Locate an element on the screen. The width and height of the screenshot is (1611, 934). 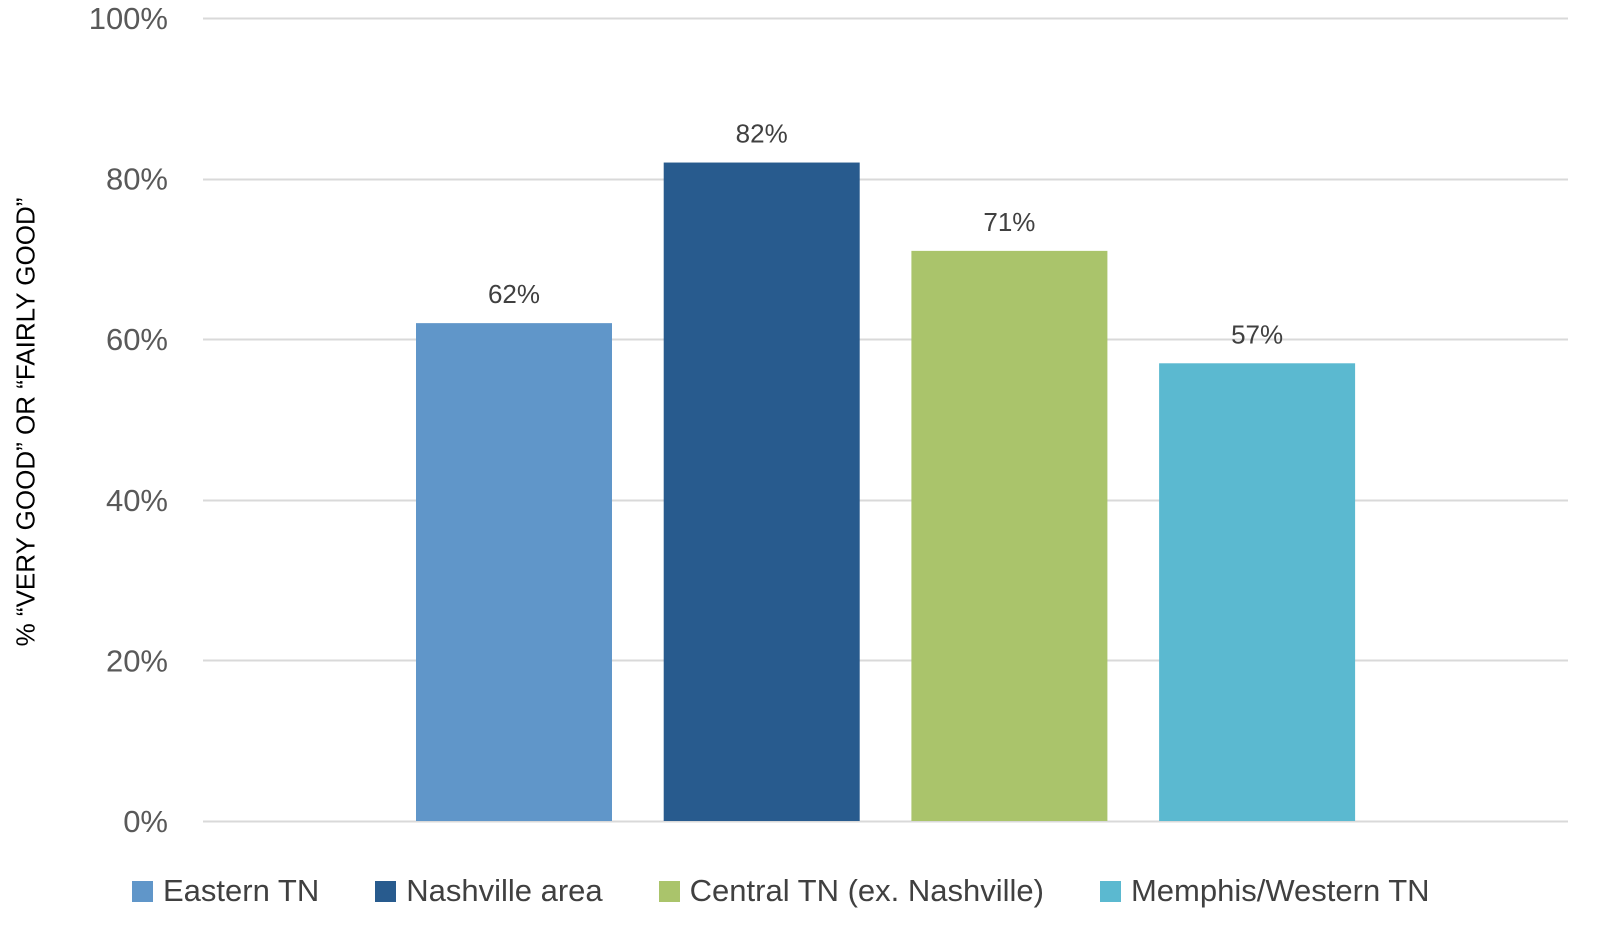
legend-item: Eastern TN is located at coordinates (225, 891).